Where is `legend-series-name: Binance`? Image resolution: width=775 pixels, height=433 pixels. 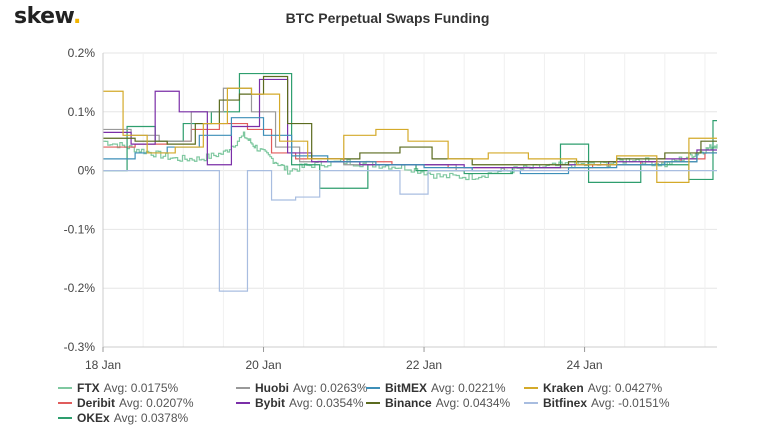
legend-series-name: Binance is located at coordinates (408, 403).